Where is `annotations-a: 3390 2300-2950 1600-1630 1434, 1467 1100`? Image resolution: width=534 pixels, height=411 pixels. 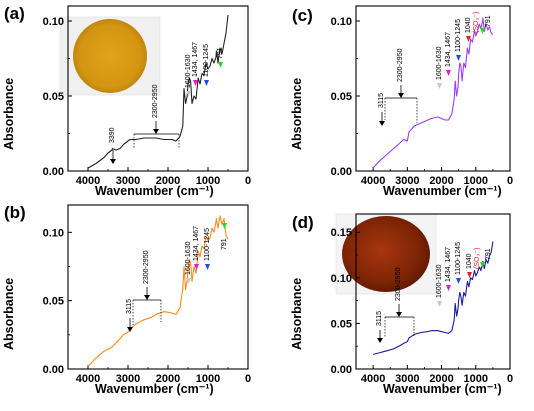
annotations-a: 3390 2300-2950 1600-1630 1434, 1467 1100 is located at coordinates (166, 103).